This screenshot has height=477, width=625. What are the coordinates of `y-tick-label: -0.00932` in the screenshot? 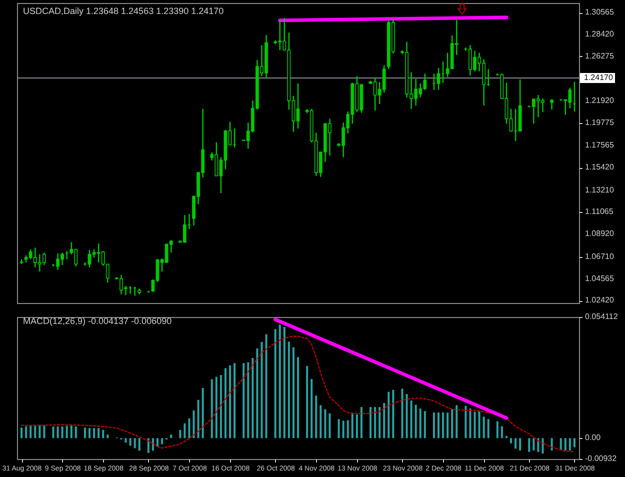 It's located at (601, 458).